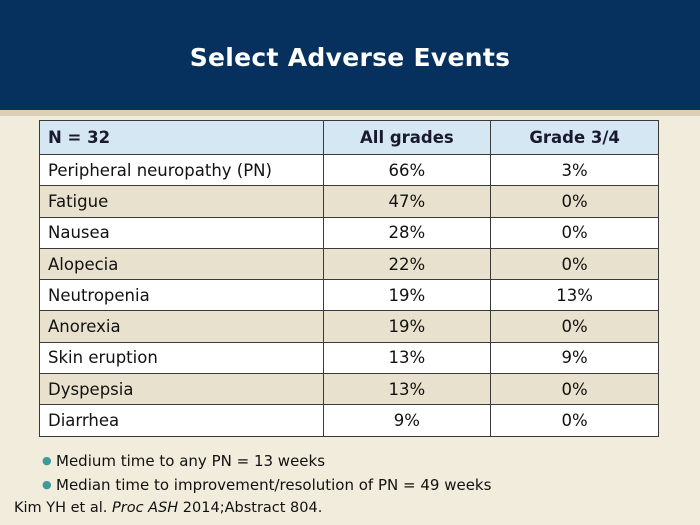 Image resolution: width=700 pixels, height=525 pixels. What do you see at coordinates (181, 295) in the screenshot?
I see `event-cell: Neutropenia` at bounding box center [181, 295].